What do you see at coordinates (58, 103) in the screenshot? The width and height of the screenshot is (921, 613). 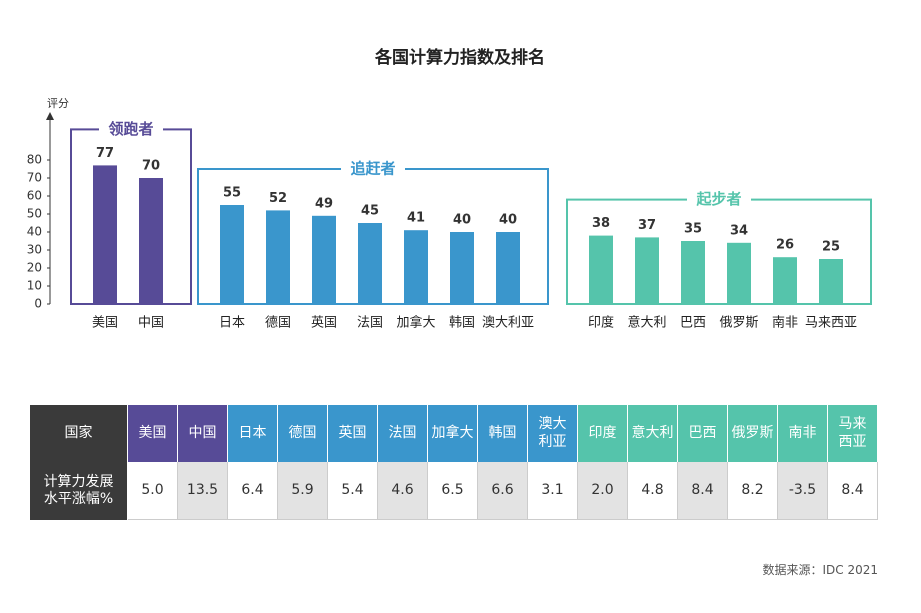 I see `y-axis-label: 评分` at bounding box center [58, 103].